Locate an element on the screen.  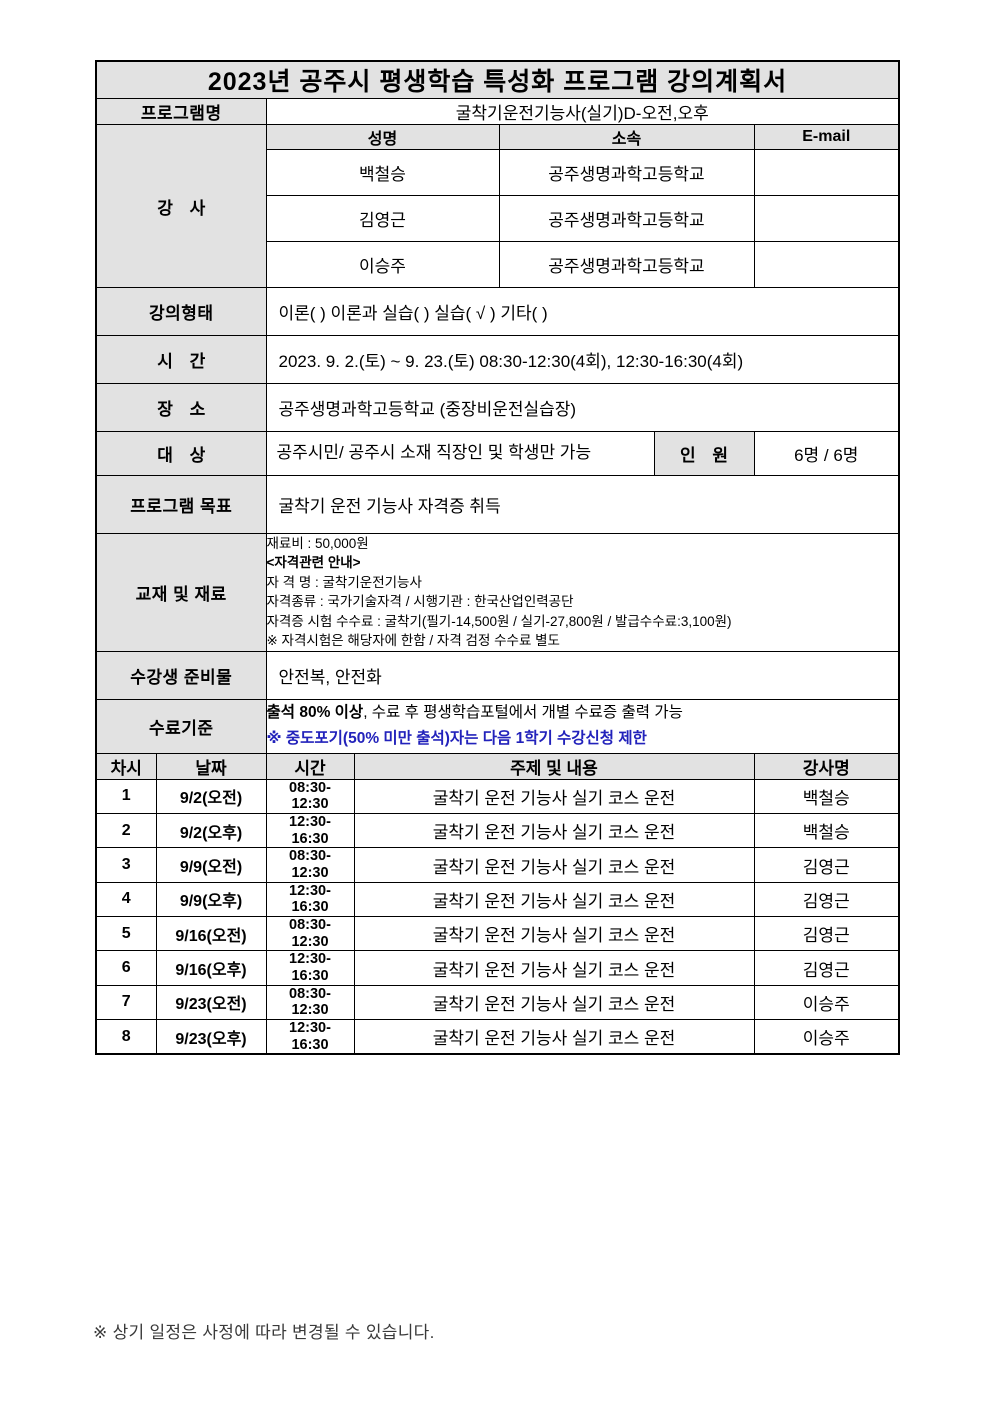
criteria-line-1-rest: , 수료 후 평생학습포털에서 개별 수료증 출력 가능 is located at coordinates (523, 713).